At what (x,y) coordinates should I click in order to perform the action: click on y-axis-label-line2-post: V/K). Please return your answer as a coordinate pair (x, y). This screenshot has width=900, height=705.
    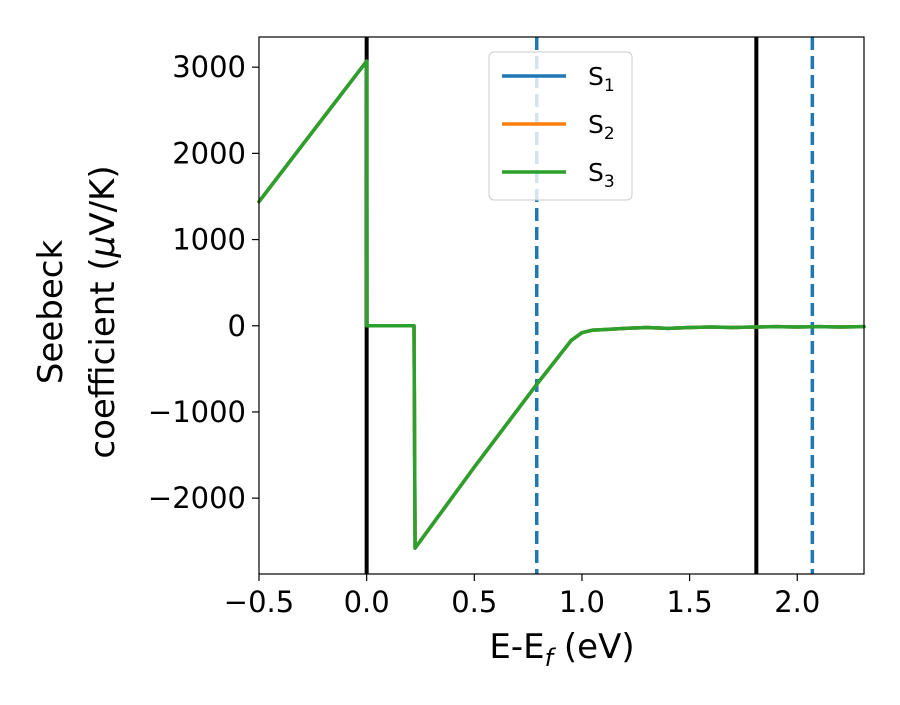
    Looking at the image, I should click on (103, 200).